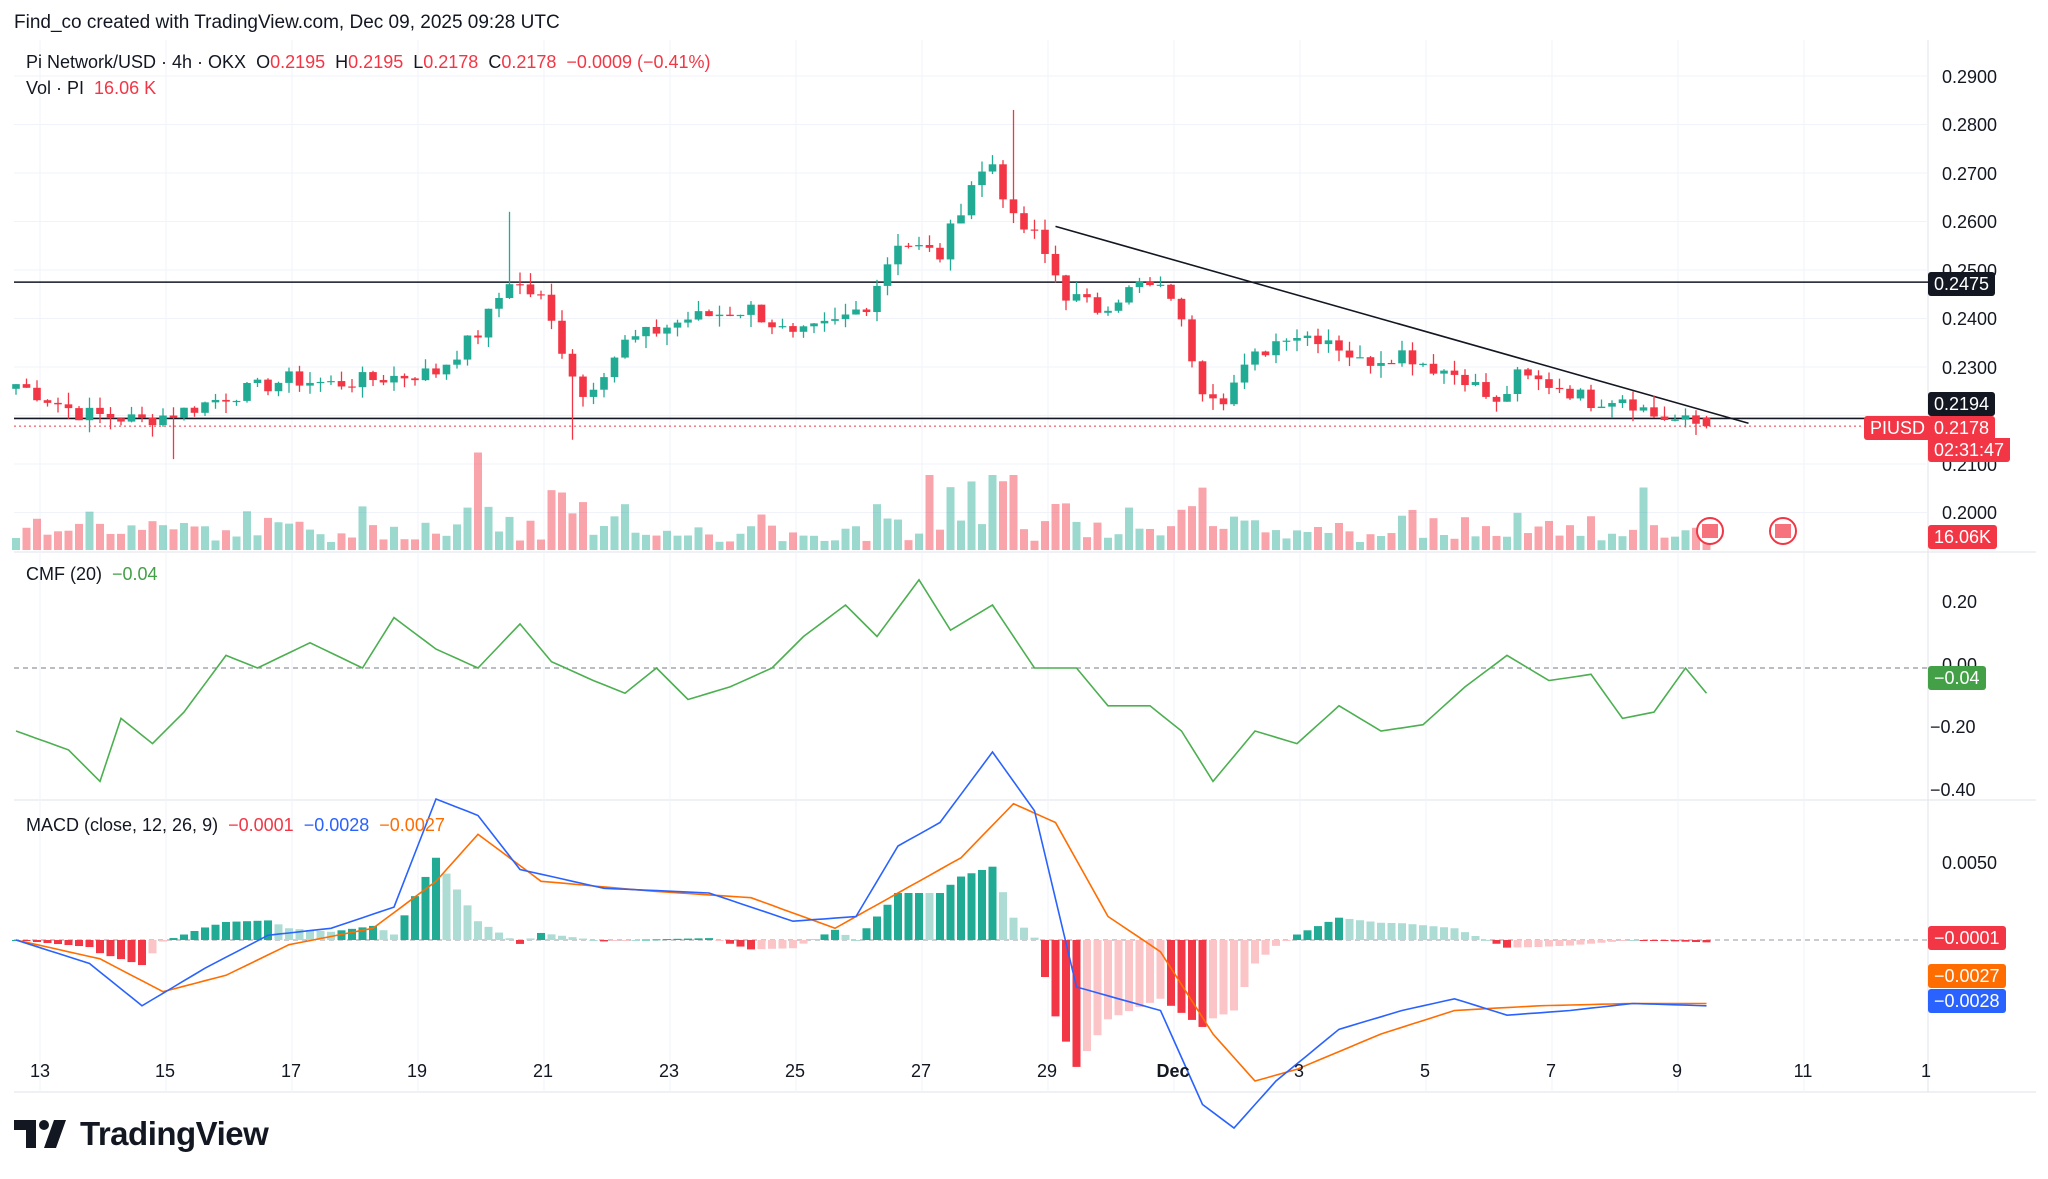 The image size is (2048, 1179). Describe the element at coordinates (1962, 404) in the screenshot. I see `level-lower-tag: 0.2194` at that location.